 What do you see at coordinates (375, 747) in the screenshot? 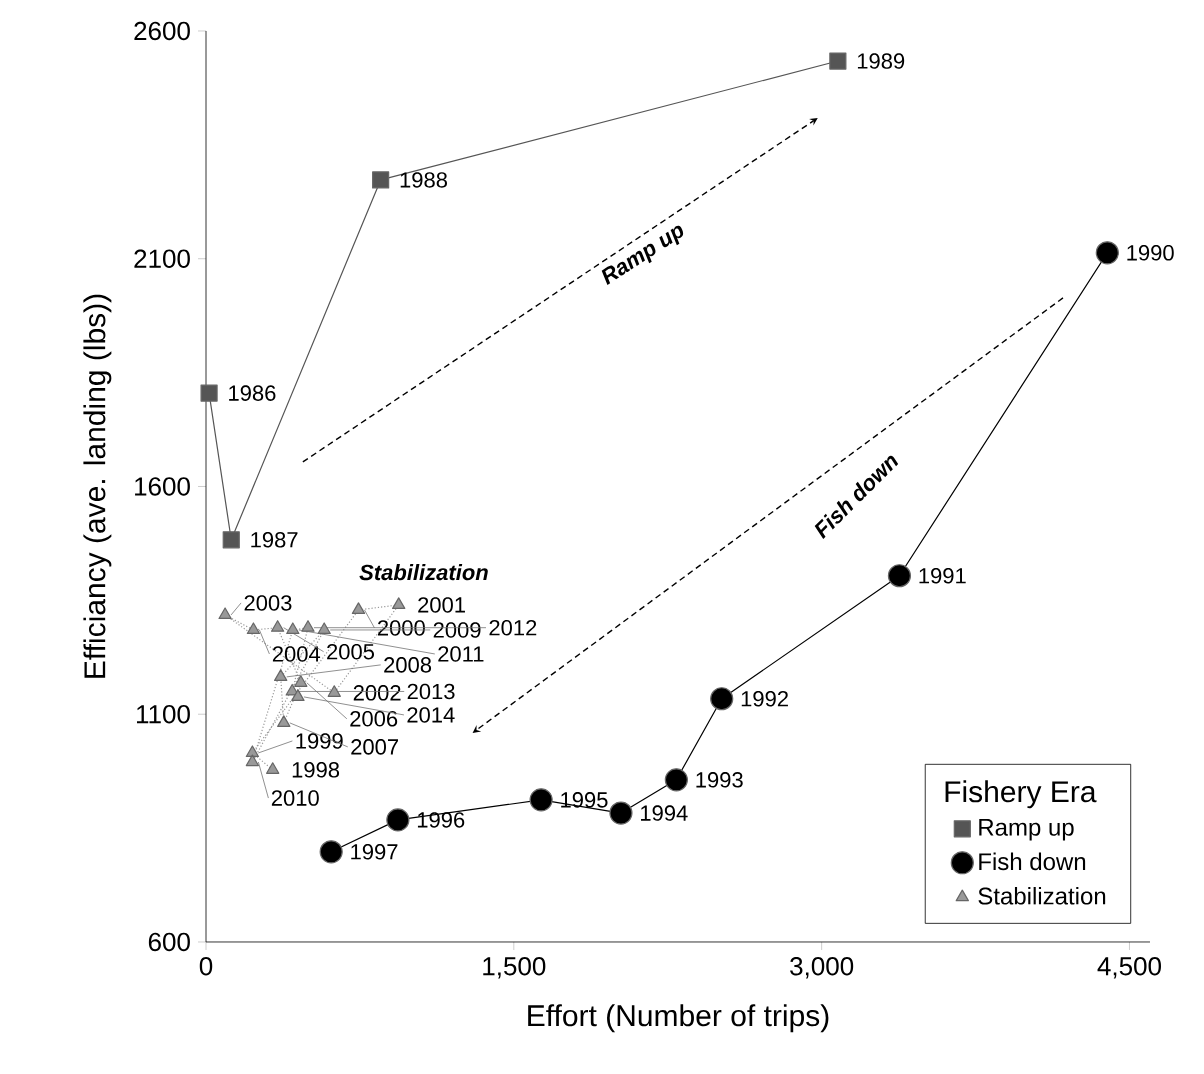
I see `annotation: 2007` at bounding box center [375, 747].